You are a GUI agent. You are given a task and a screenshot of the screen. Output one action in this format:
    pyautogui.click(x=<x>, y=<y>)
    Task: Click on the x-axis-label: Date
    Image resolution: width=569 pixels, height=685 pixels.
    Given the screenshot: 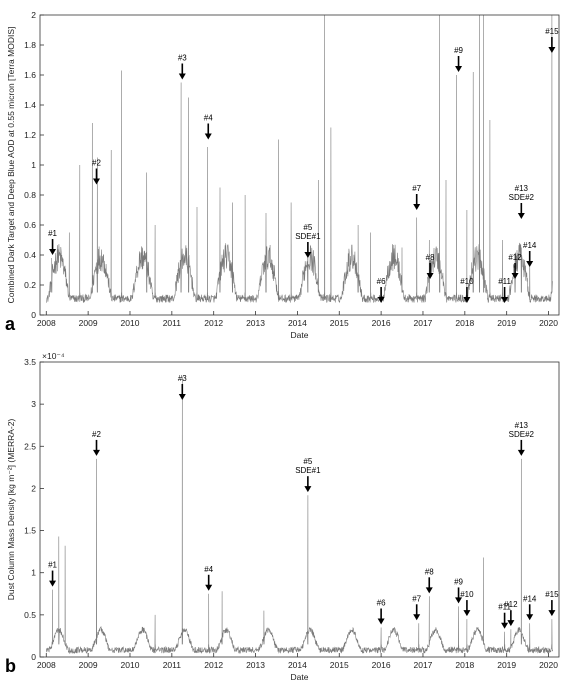 What is the action you would take?
    pyautogui.click(x=300, y=335)
    